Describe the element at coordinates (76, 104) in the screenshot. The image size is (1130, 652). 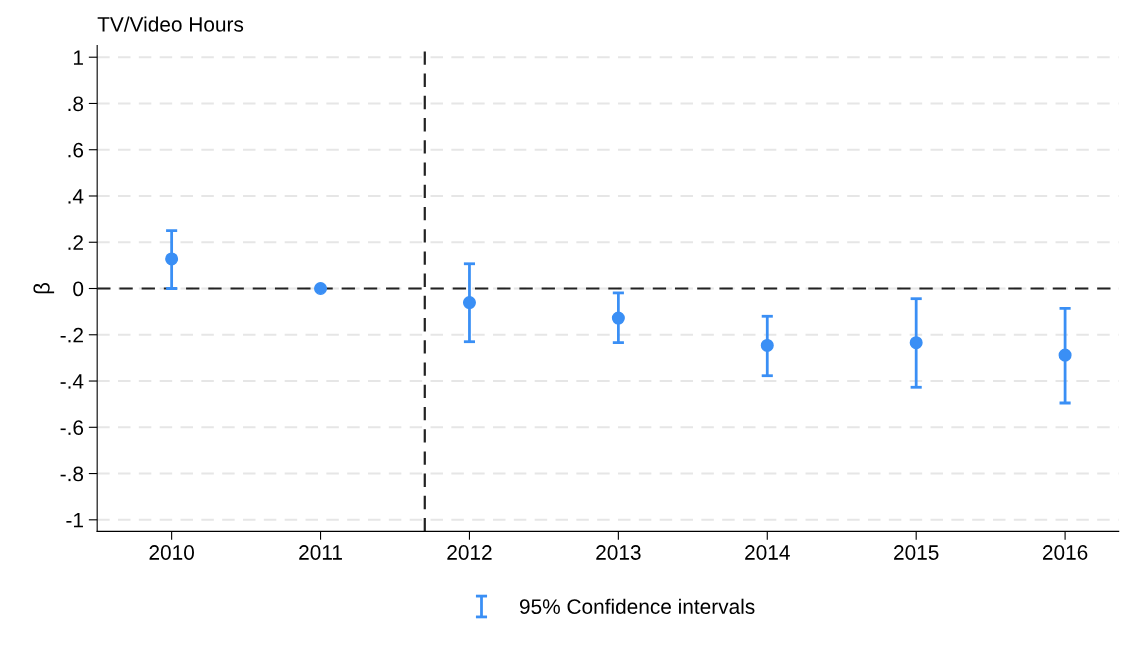
I see `y-tick-label: .8` at that location.